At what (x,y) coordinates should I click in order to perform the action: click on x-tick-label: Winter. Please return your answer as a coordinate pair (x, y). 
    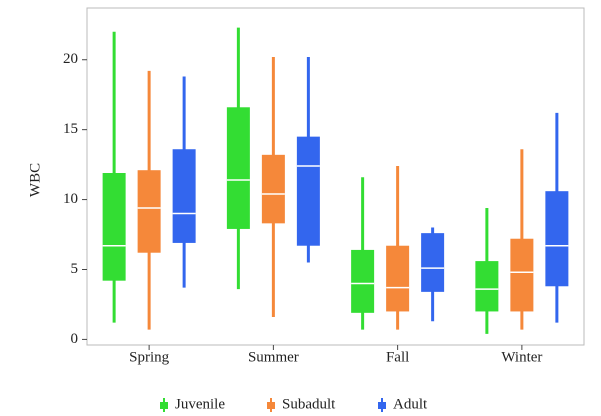
    Looking at the image, I should click on (521, 357).